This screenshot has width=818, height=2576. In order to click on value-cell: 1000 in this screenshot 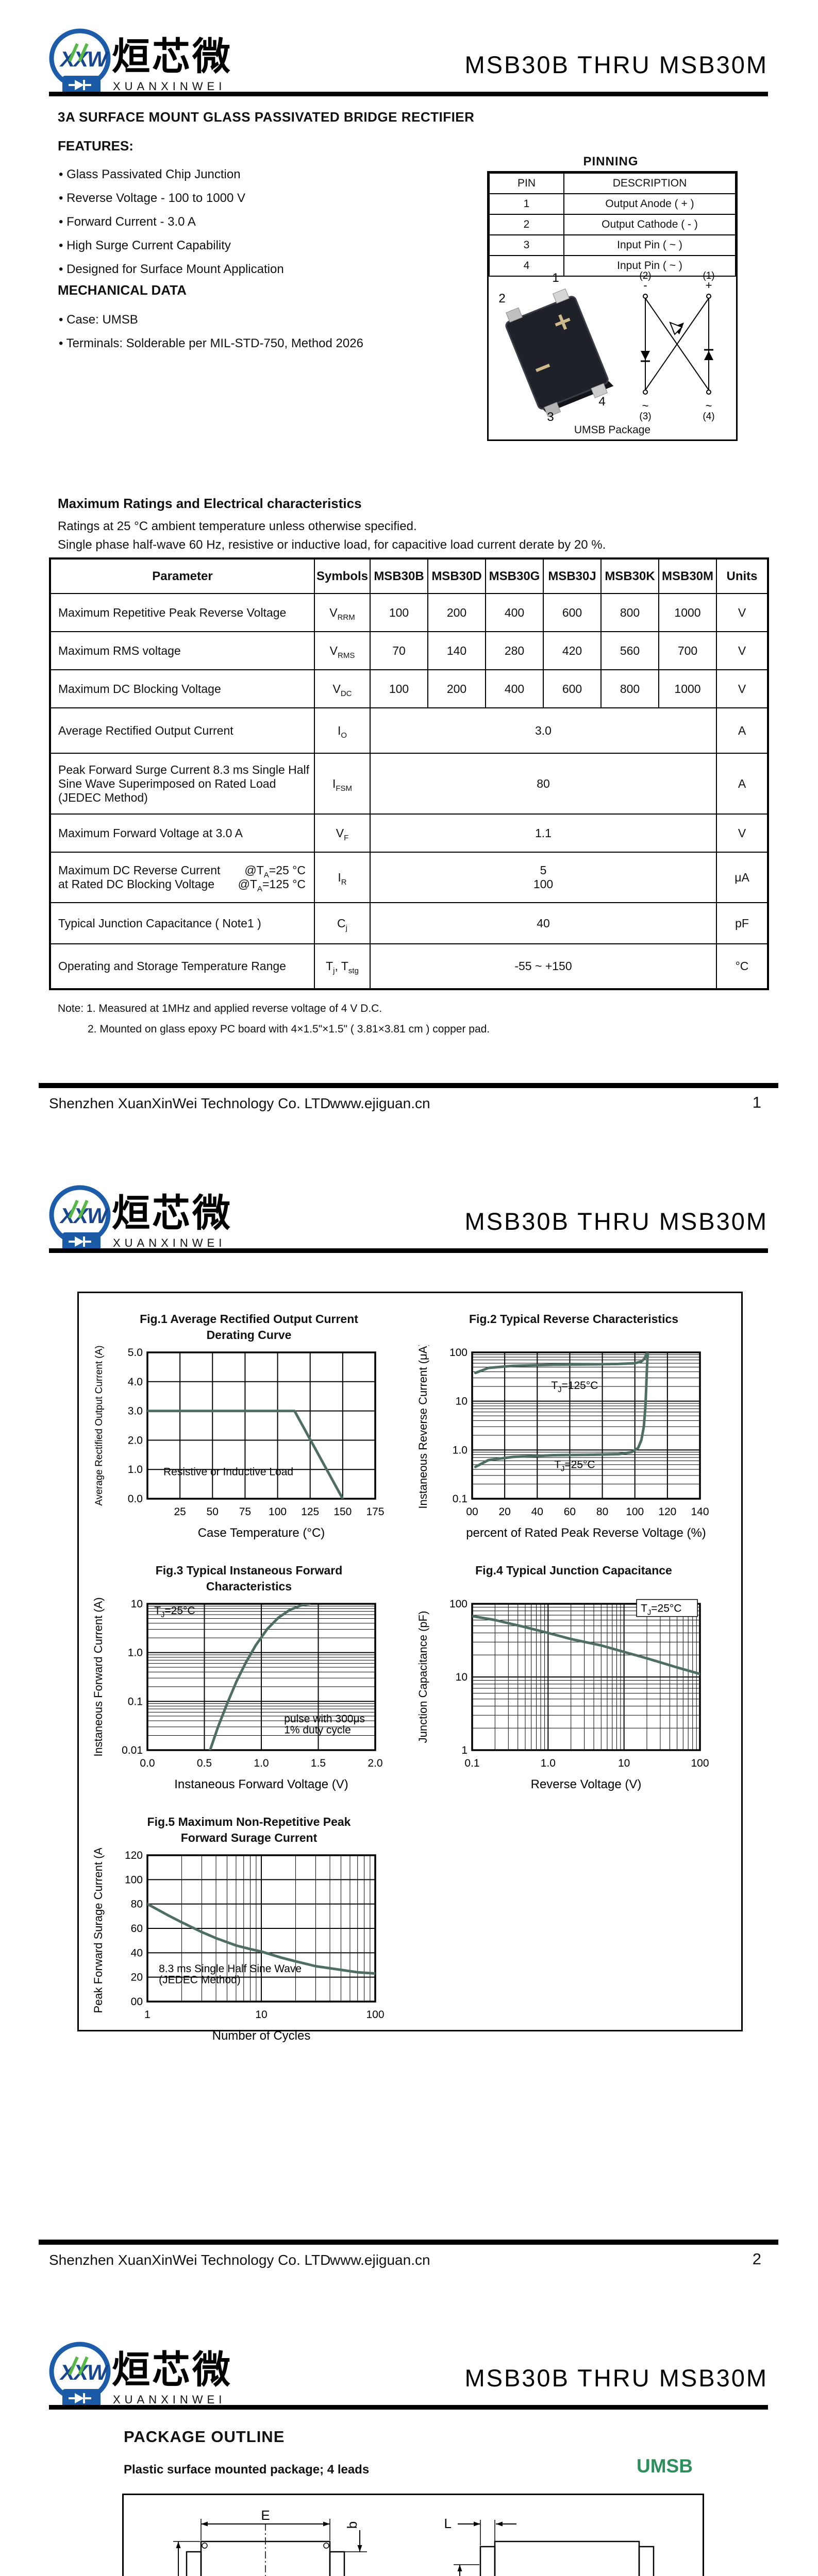, I will do `click(687, 612)`.